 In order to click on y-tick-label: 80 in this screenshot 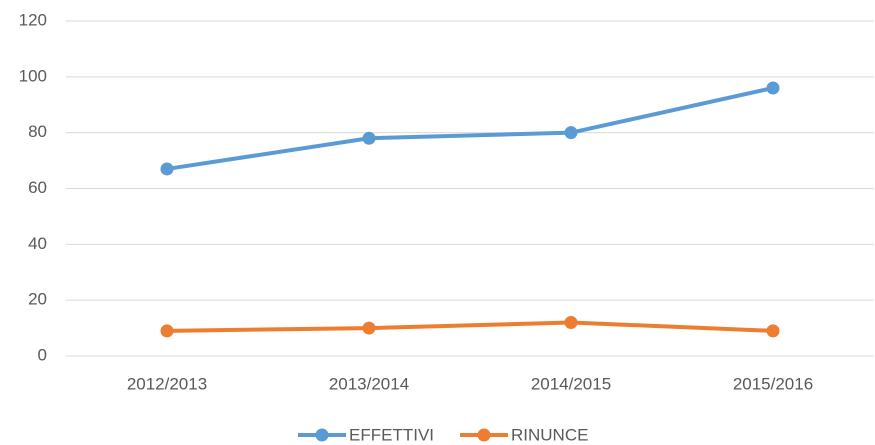, I will do `click(37, 131)`.